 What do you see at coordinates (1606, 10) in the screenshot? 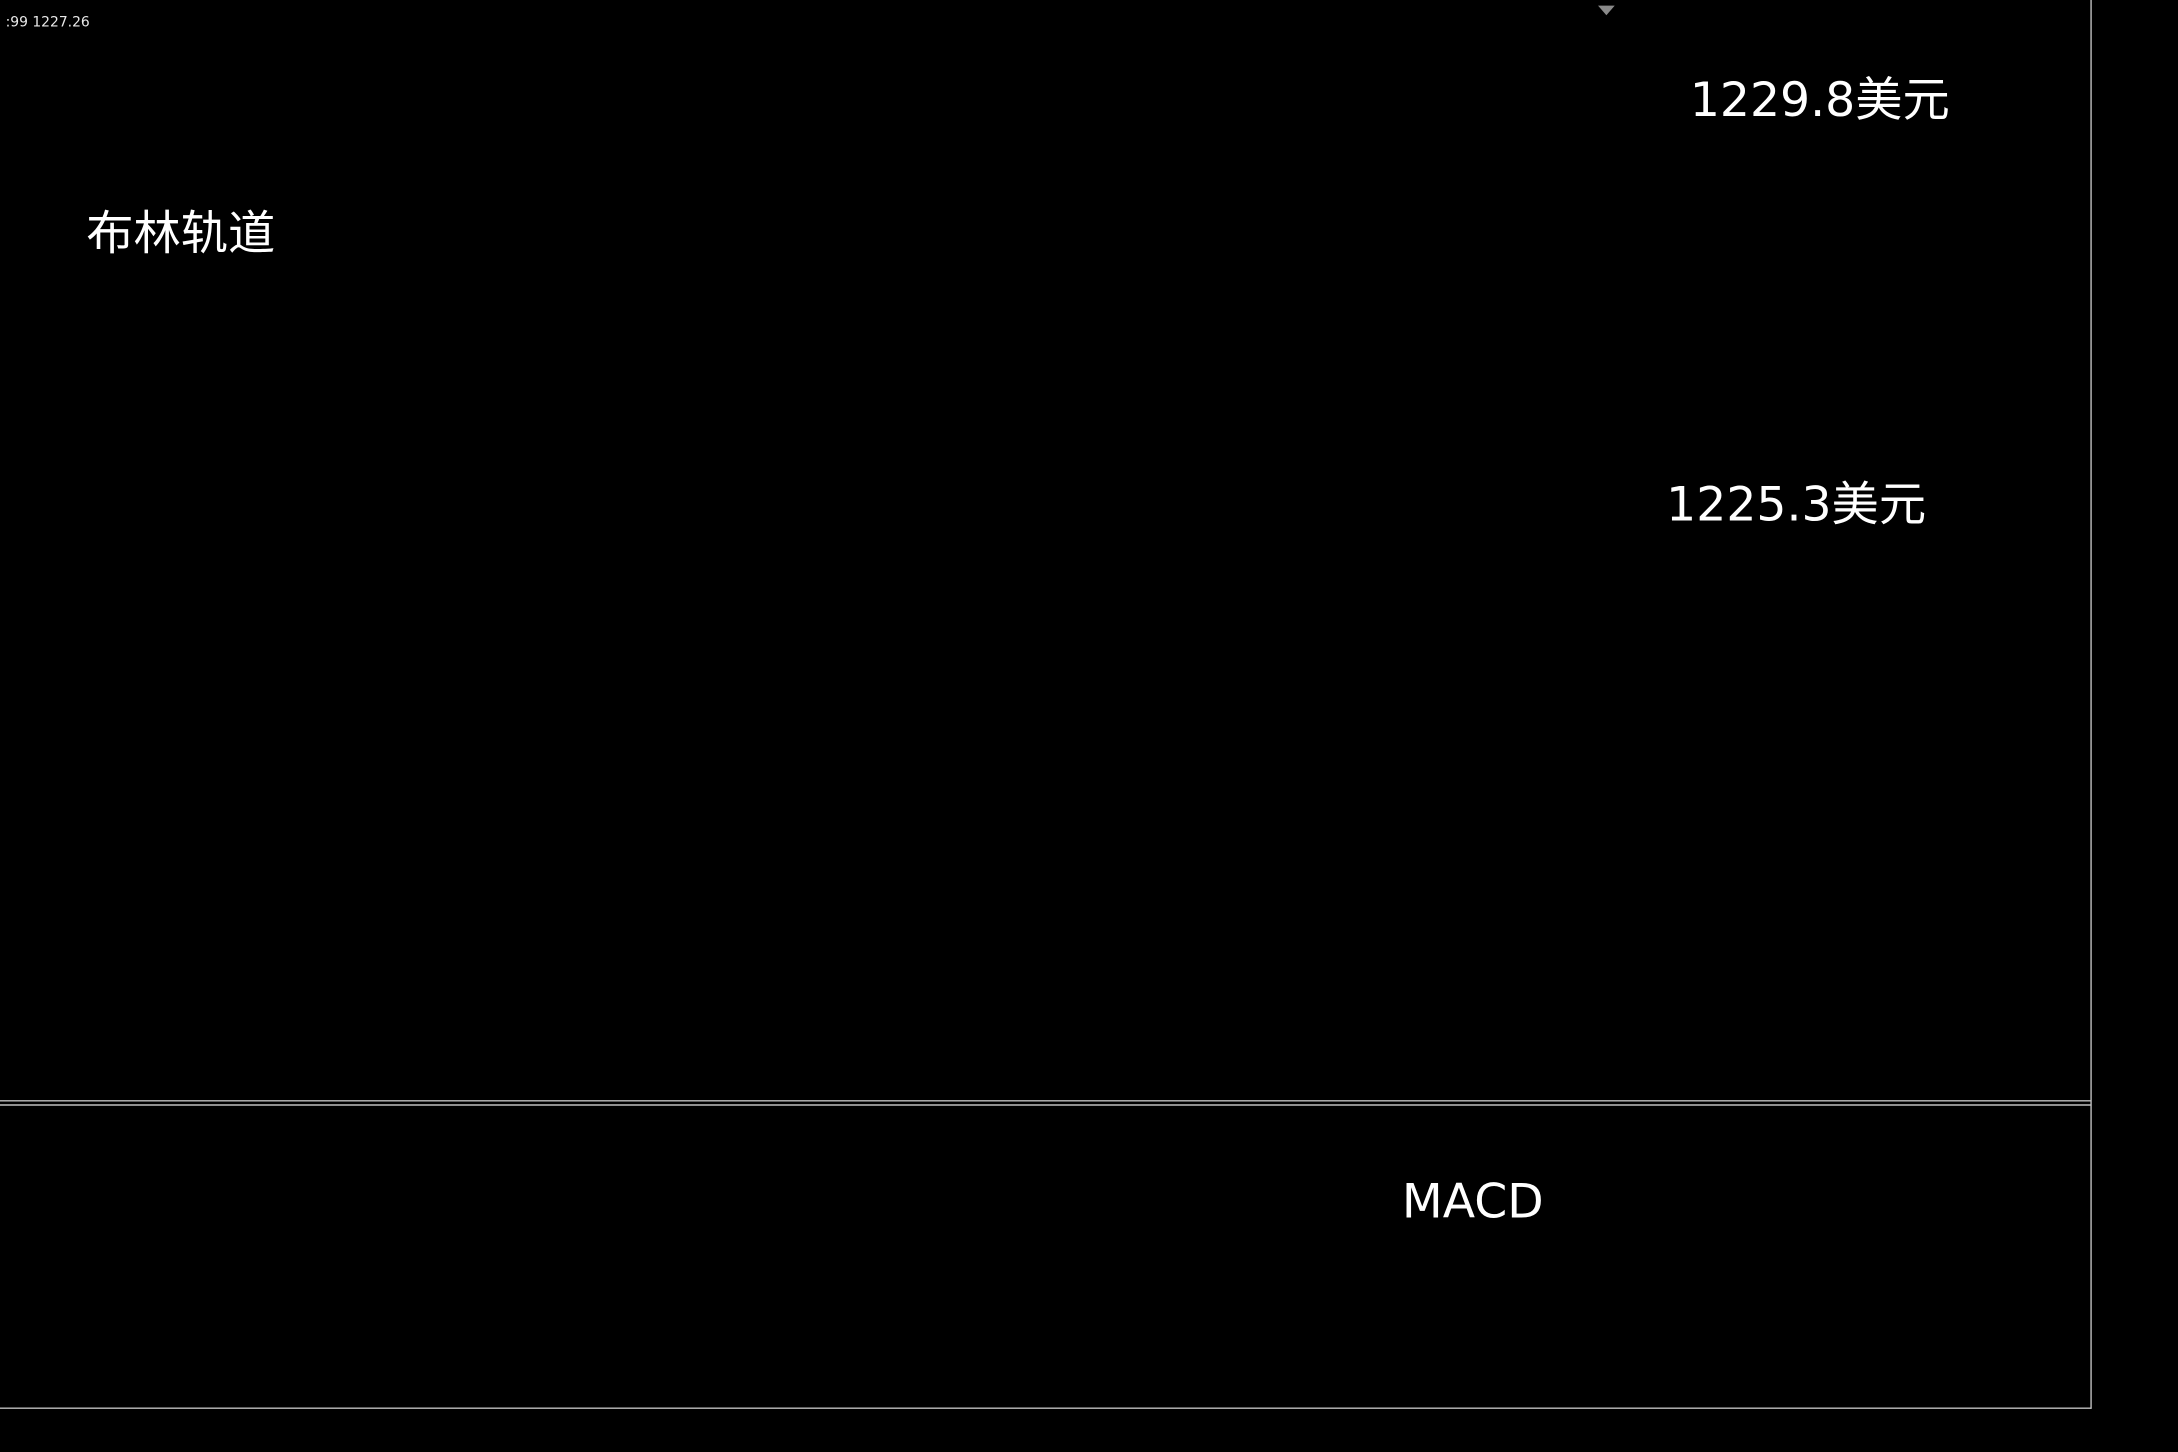
I see `shift-marker` at bounding box center [1606, 10].